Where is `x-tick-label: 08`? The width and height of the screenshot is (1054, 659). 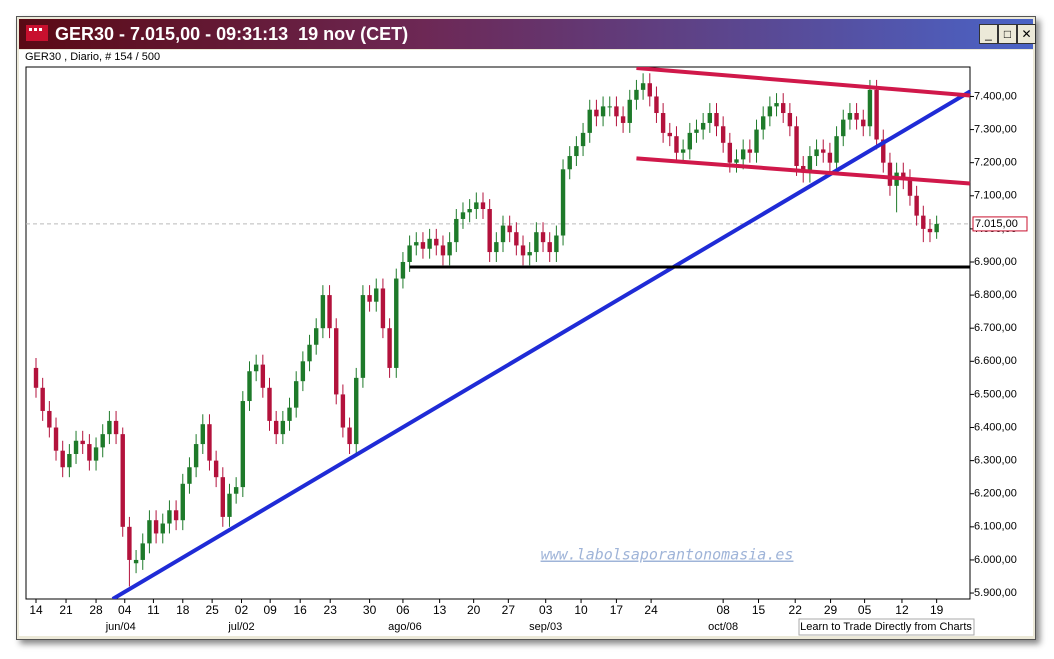
x-tick-label: 08 is located at coordinates (723, 610).